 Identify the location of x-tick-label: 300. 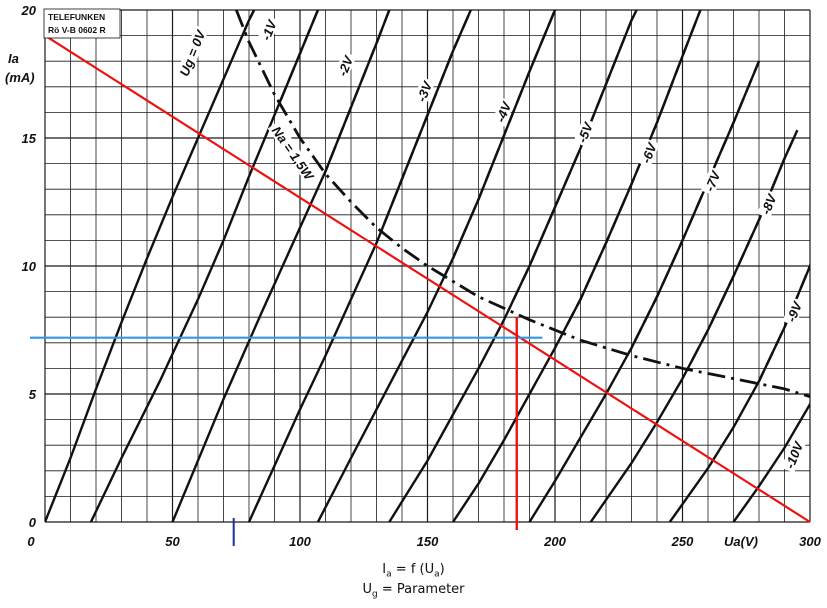
(810, 541).